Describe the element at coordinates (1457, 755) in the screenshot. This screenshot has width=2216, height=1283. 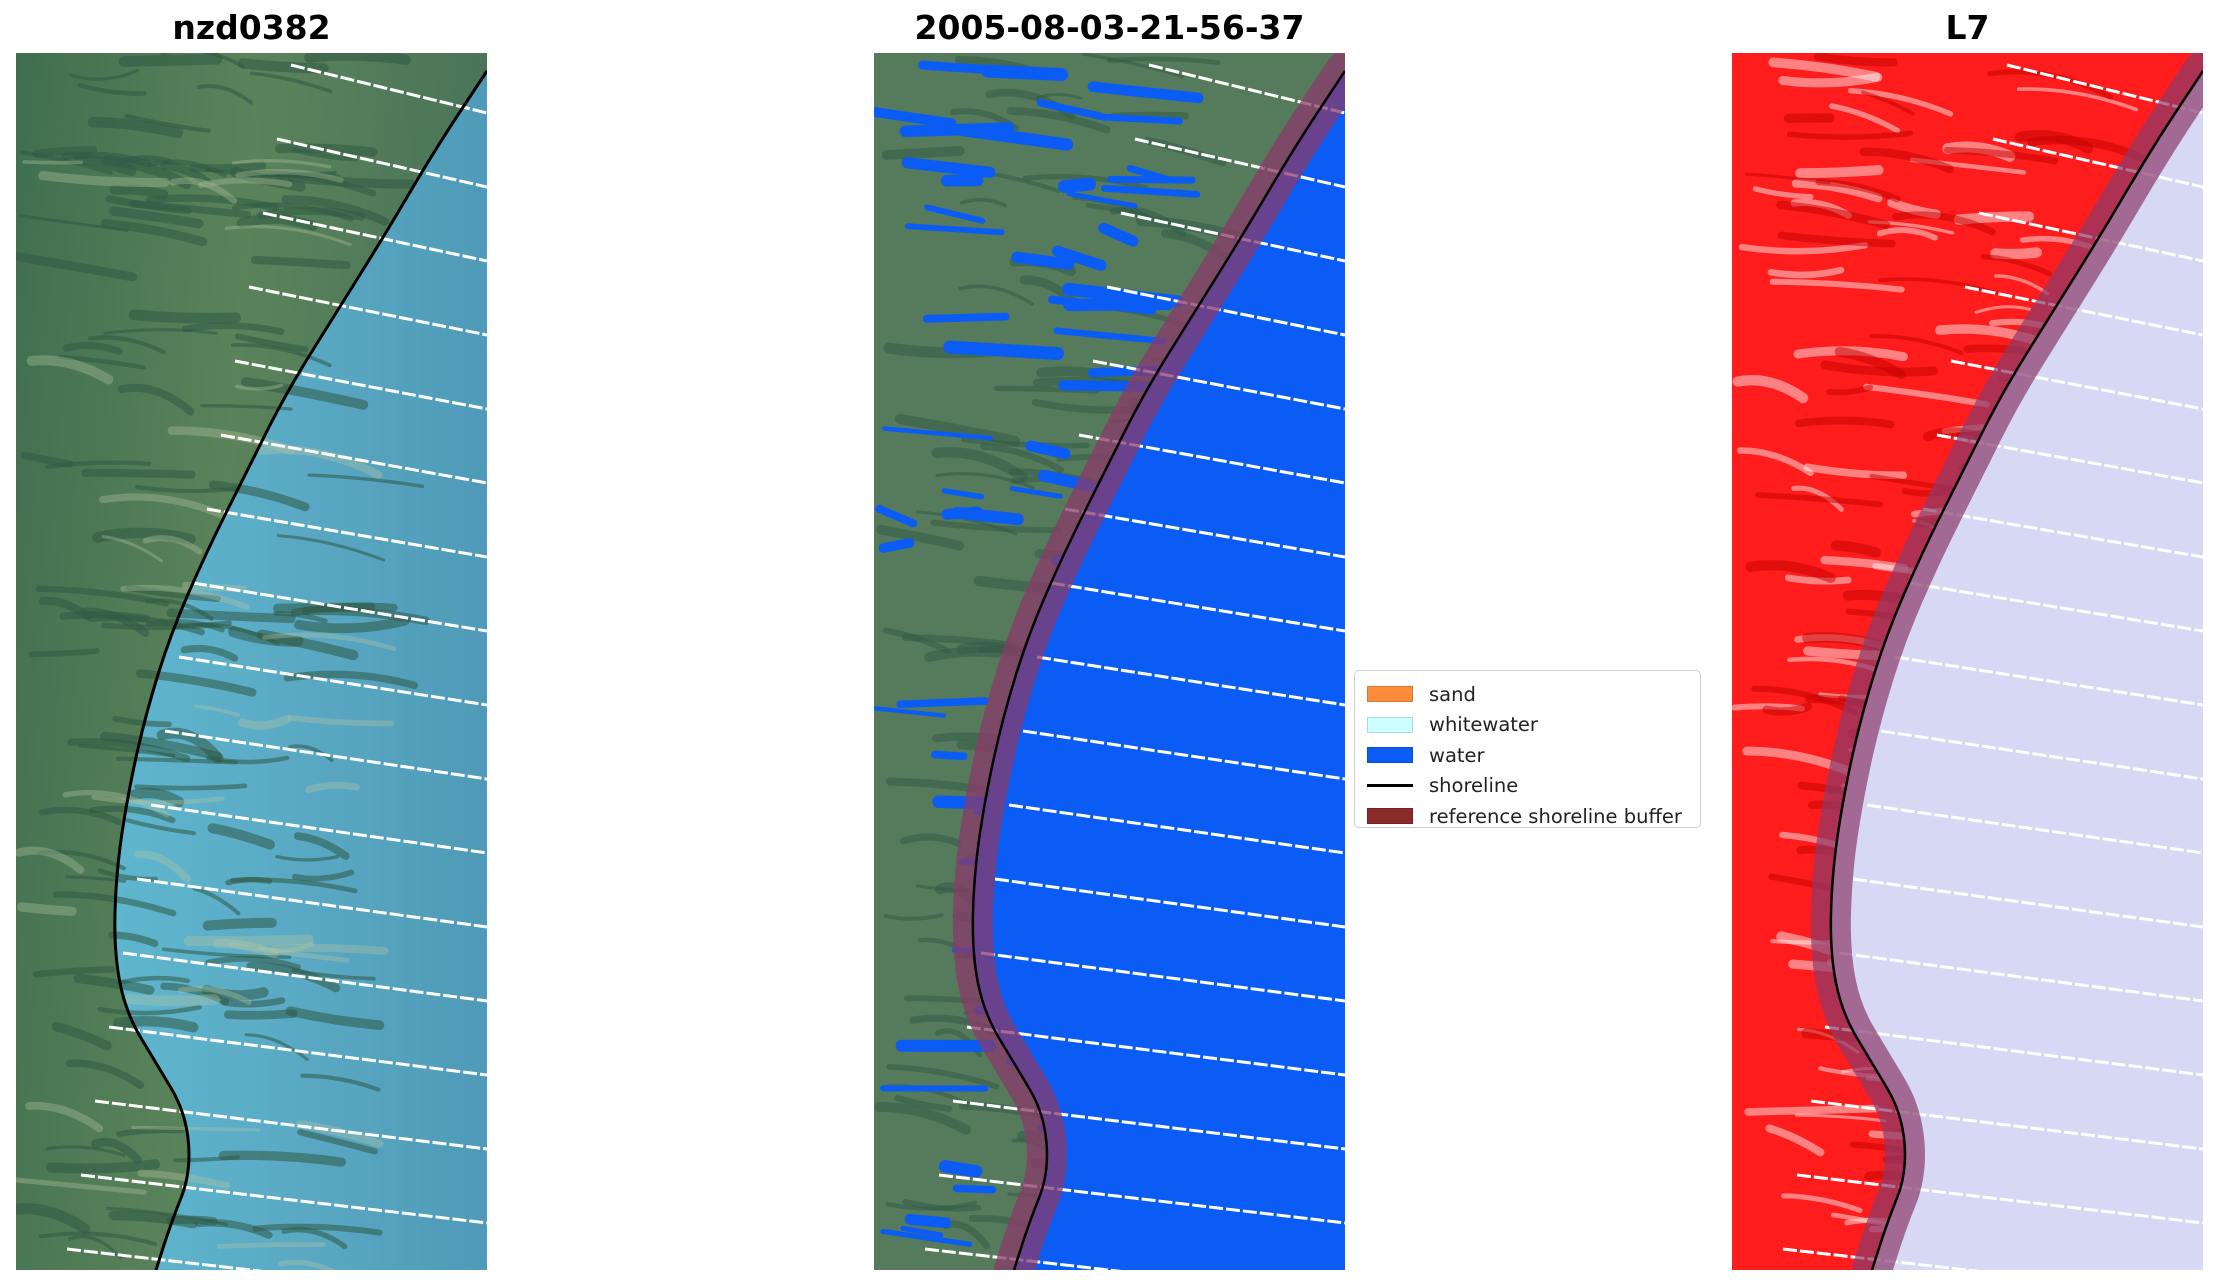
I see `legend-label-water: water` at that location.